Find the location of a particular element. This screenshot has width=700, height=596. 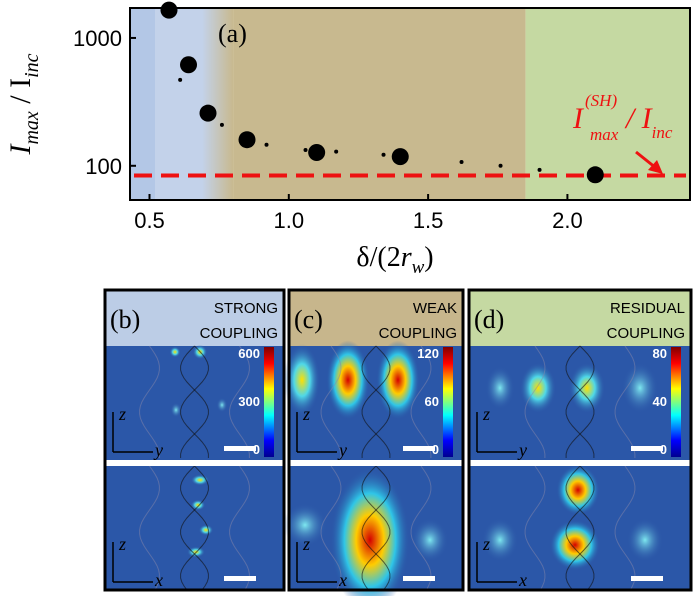

annotation: I(SH) max / Iinc is located at coordinates (622, 117).